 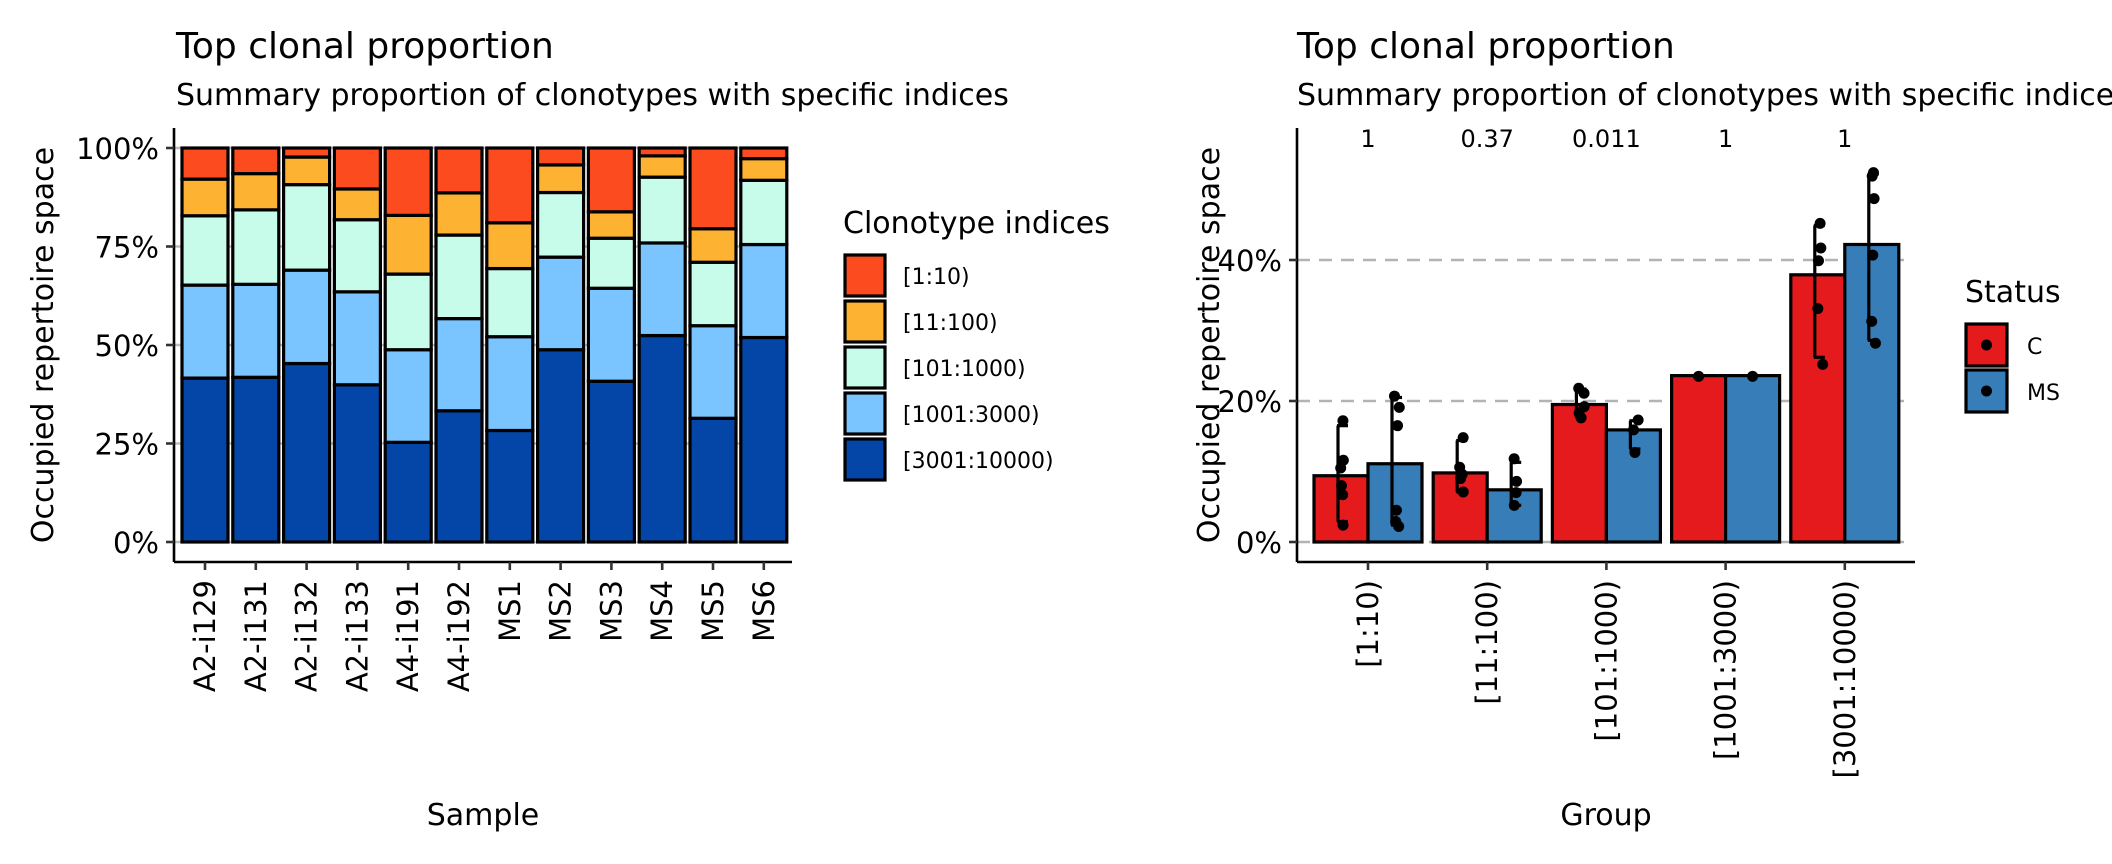 What do you see at coordinates (307, 636) in the screenshot?
I see `left-x-tick-label: A2-i132` at bounding box center [307, 636].